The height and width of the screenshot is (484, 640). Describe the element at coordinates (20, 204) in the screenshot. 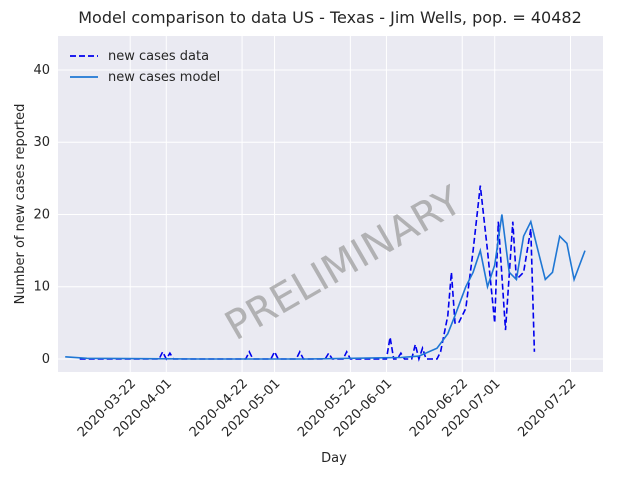

I see `y-axis-label: Number of new cases reported` at that location.